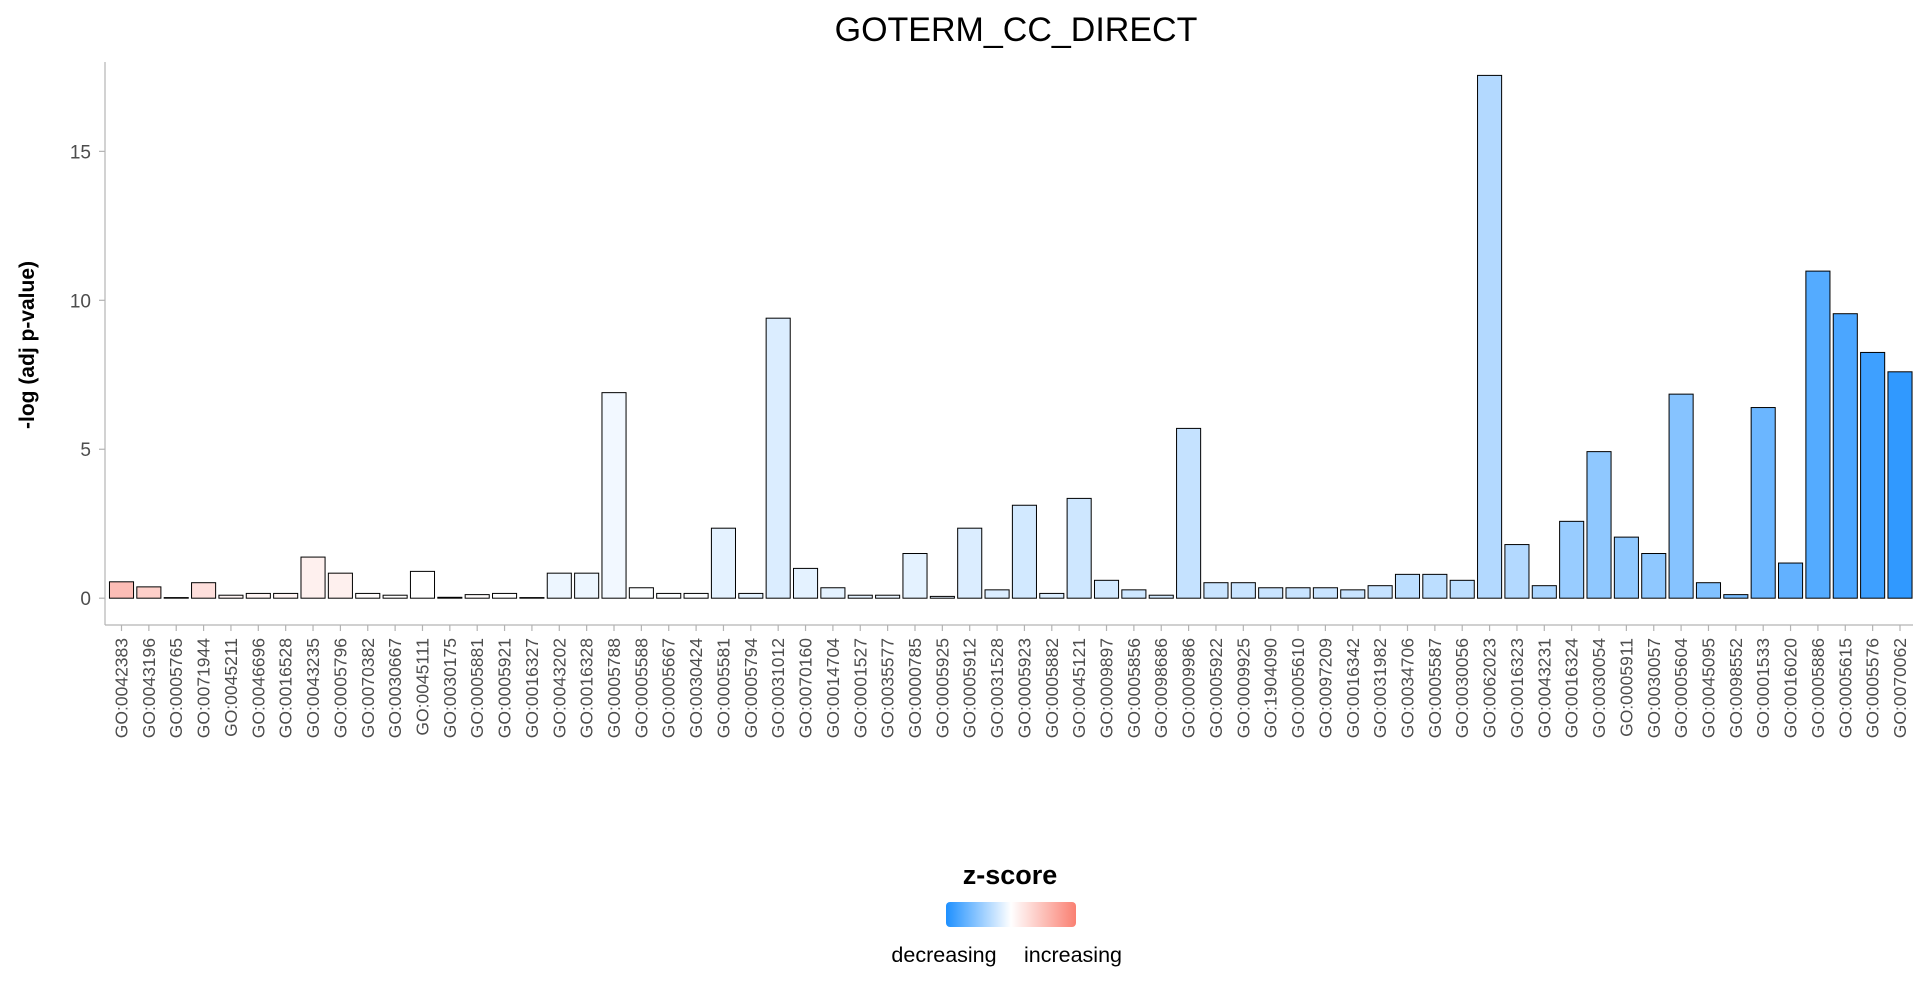 Image resolution: width=1920 pixels, height=992 pixels. What do you see at coordinates (1599, 688) in the screenshot?
I see `x-tick-label: GO:0030054` at bounding box center [1599, 688].